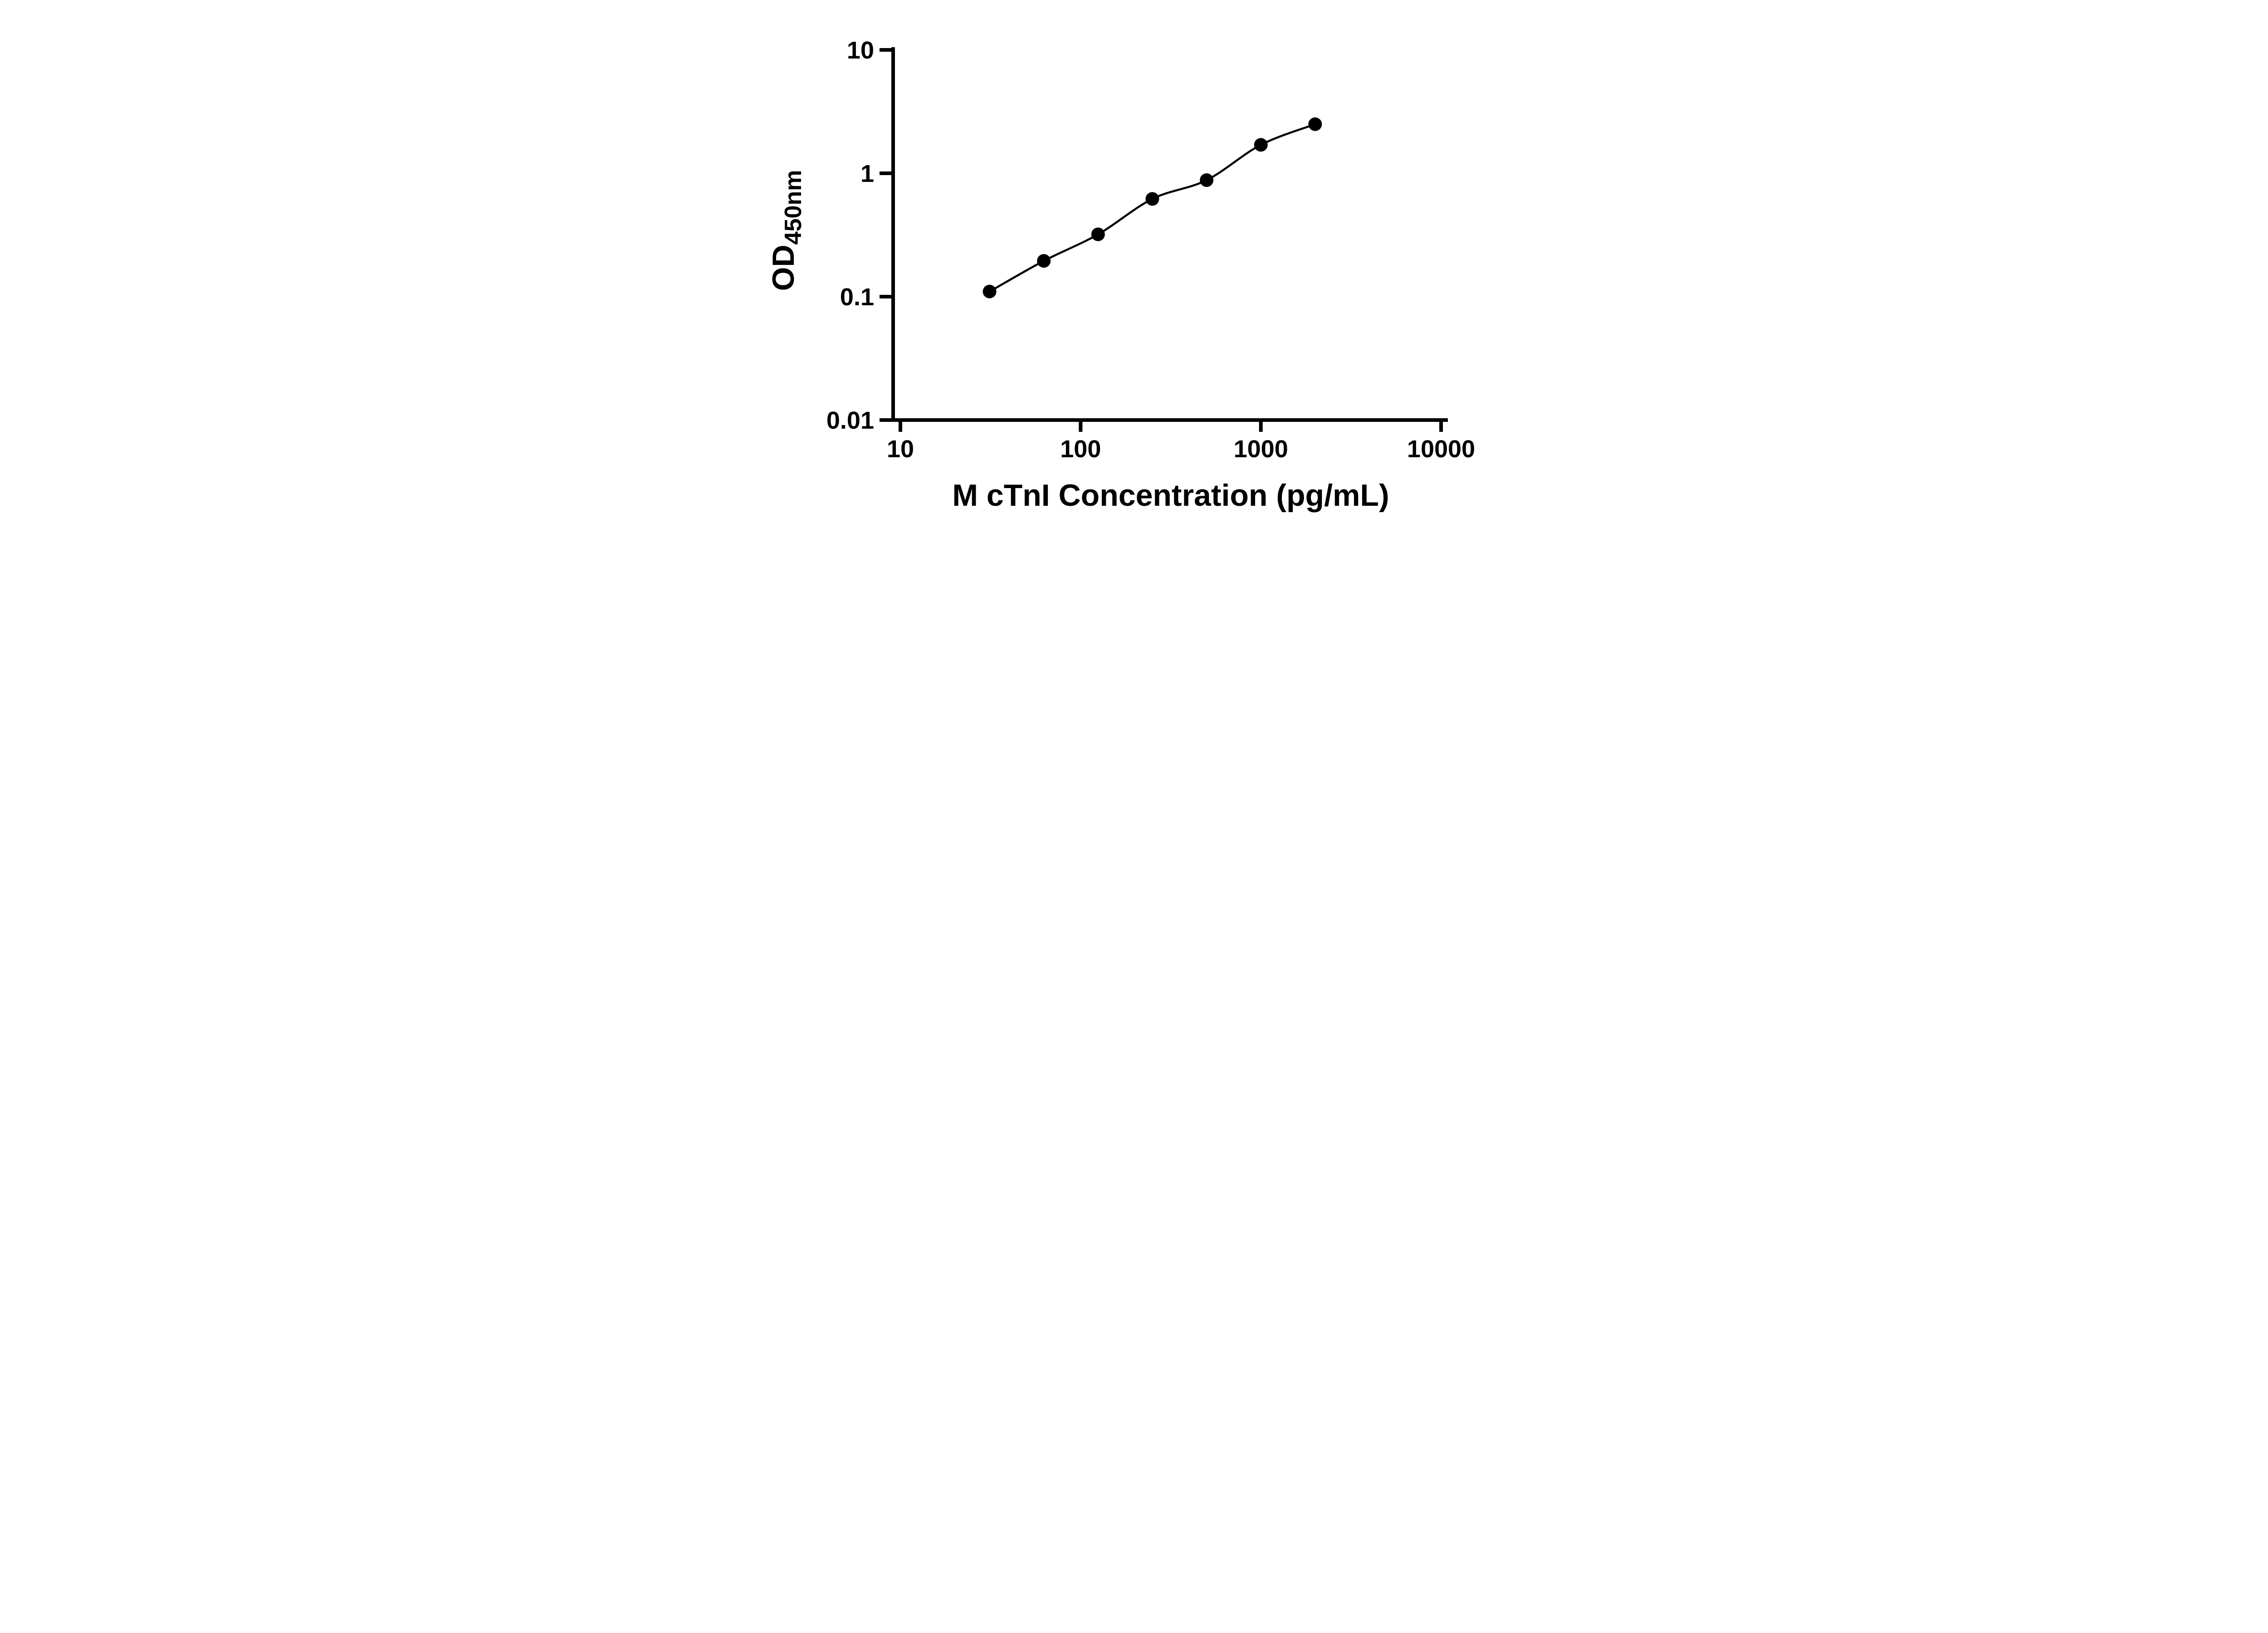 The height and width of the screenshot is (1633, 2268). What do you see at coordinates (1171, 495) in the screenshot?
I see `x-axis-title: M cTnI Concentration (pg/mL)` at bounding box center [1171, 495].